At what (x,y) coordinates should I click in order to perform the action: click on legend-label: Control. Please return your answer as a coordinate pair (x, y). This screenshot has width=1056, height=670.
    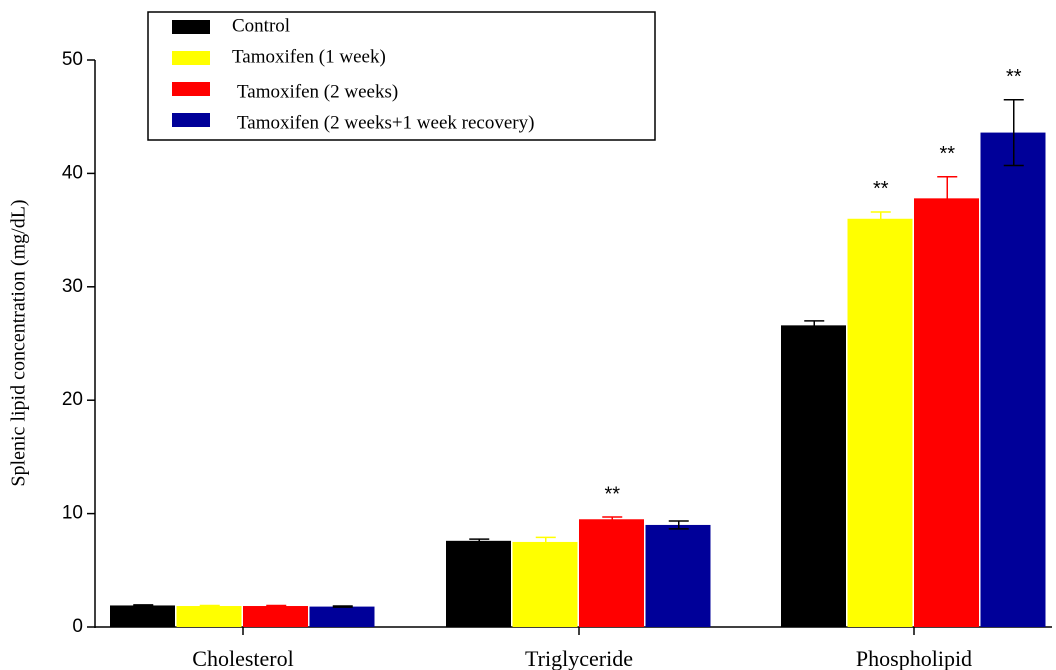
    Looking at the image, I should click on (261, 25).